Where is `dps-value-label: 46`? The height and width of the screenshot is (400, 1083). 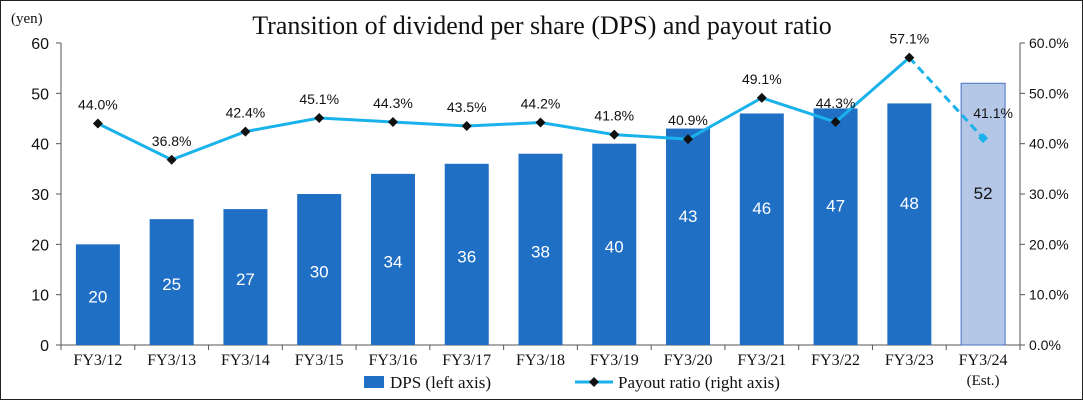
dps-value-label: 46 is located at coordinates (761, 208).